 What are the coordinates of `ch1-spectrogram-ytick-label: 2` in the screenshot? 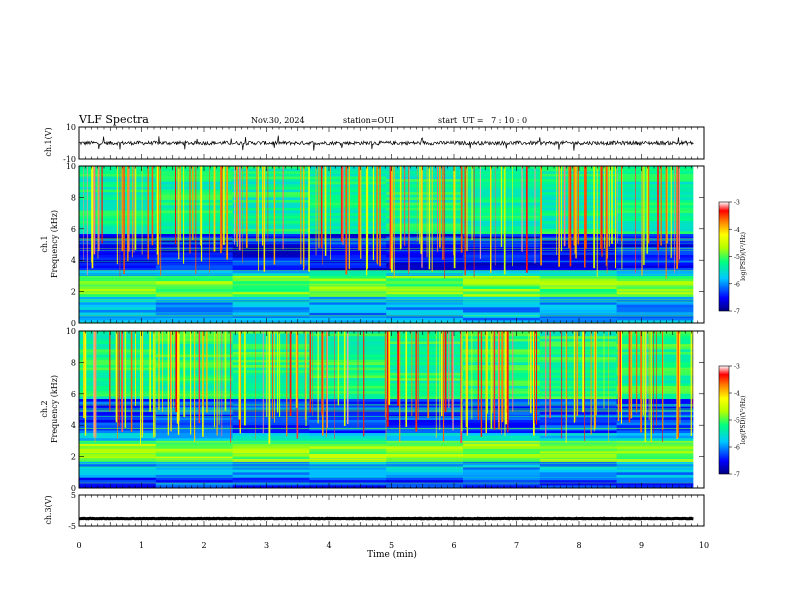 It's located at (73, 292).